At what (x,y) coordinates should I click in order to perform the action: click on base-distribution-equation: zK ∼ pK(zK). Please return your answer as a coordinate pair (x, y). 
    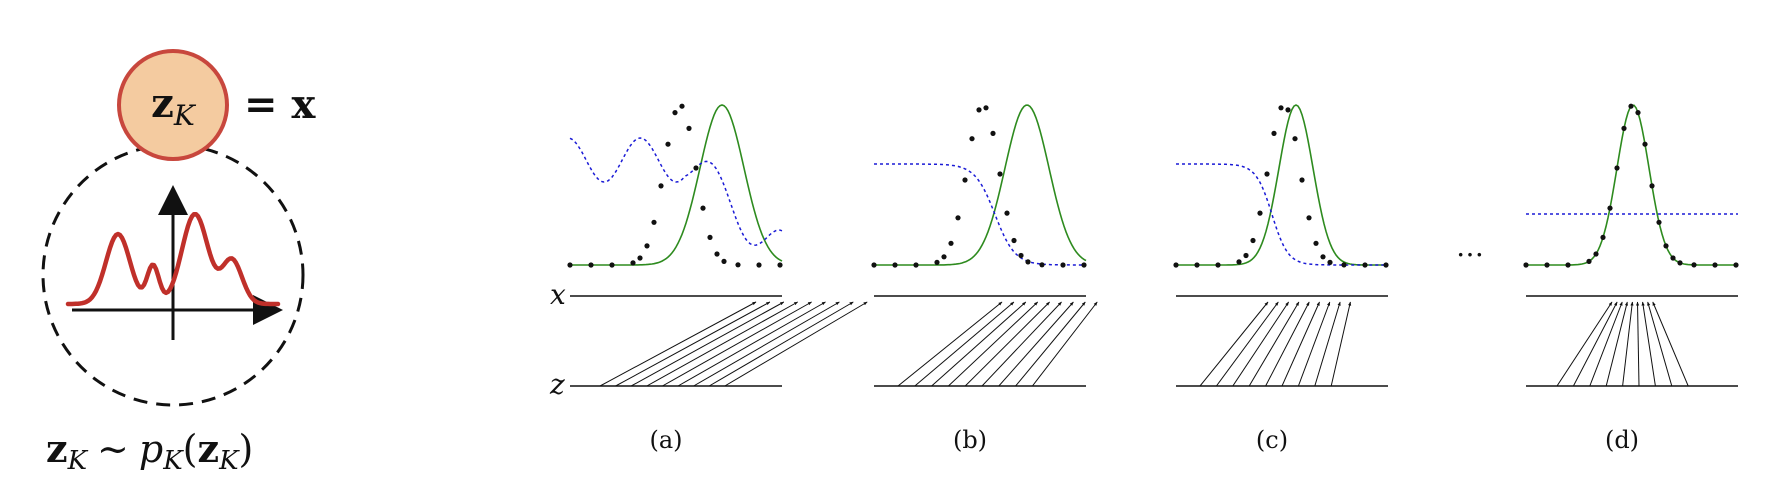
    Looking at the image, I should click on (149, 451).